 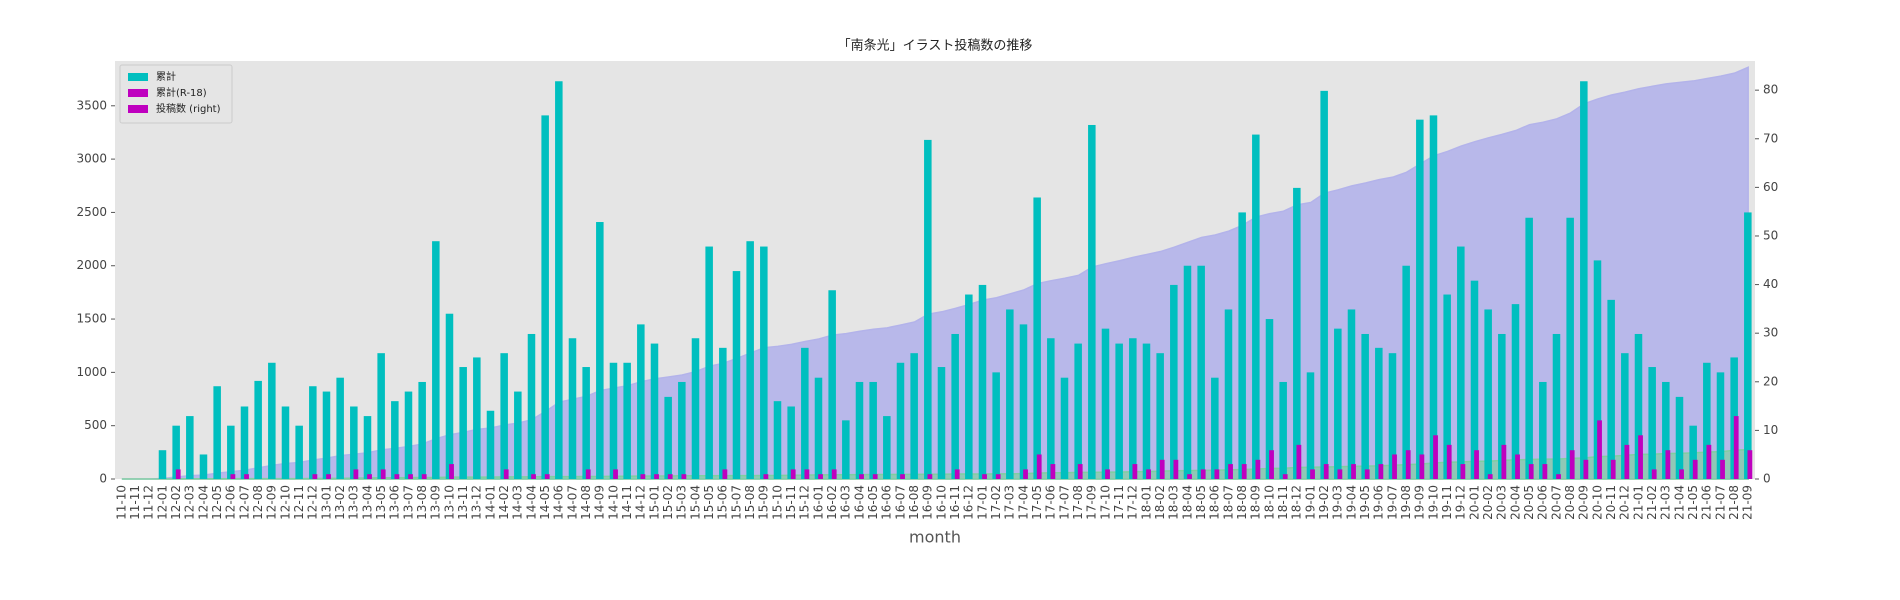 What do you see at coordinates (1720, 502) in the screenshot?
I see `x-tick-label: 21-07` at bounding box center [1720, 502].